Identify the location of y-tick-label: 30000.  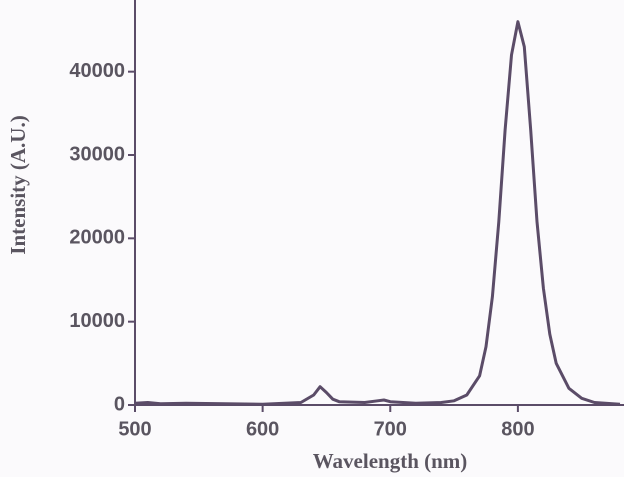
(97, 154).